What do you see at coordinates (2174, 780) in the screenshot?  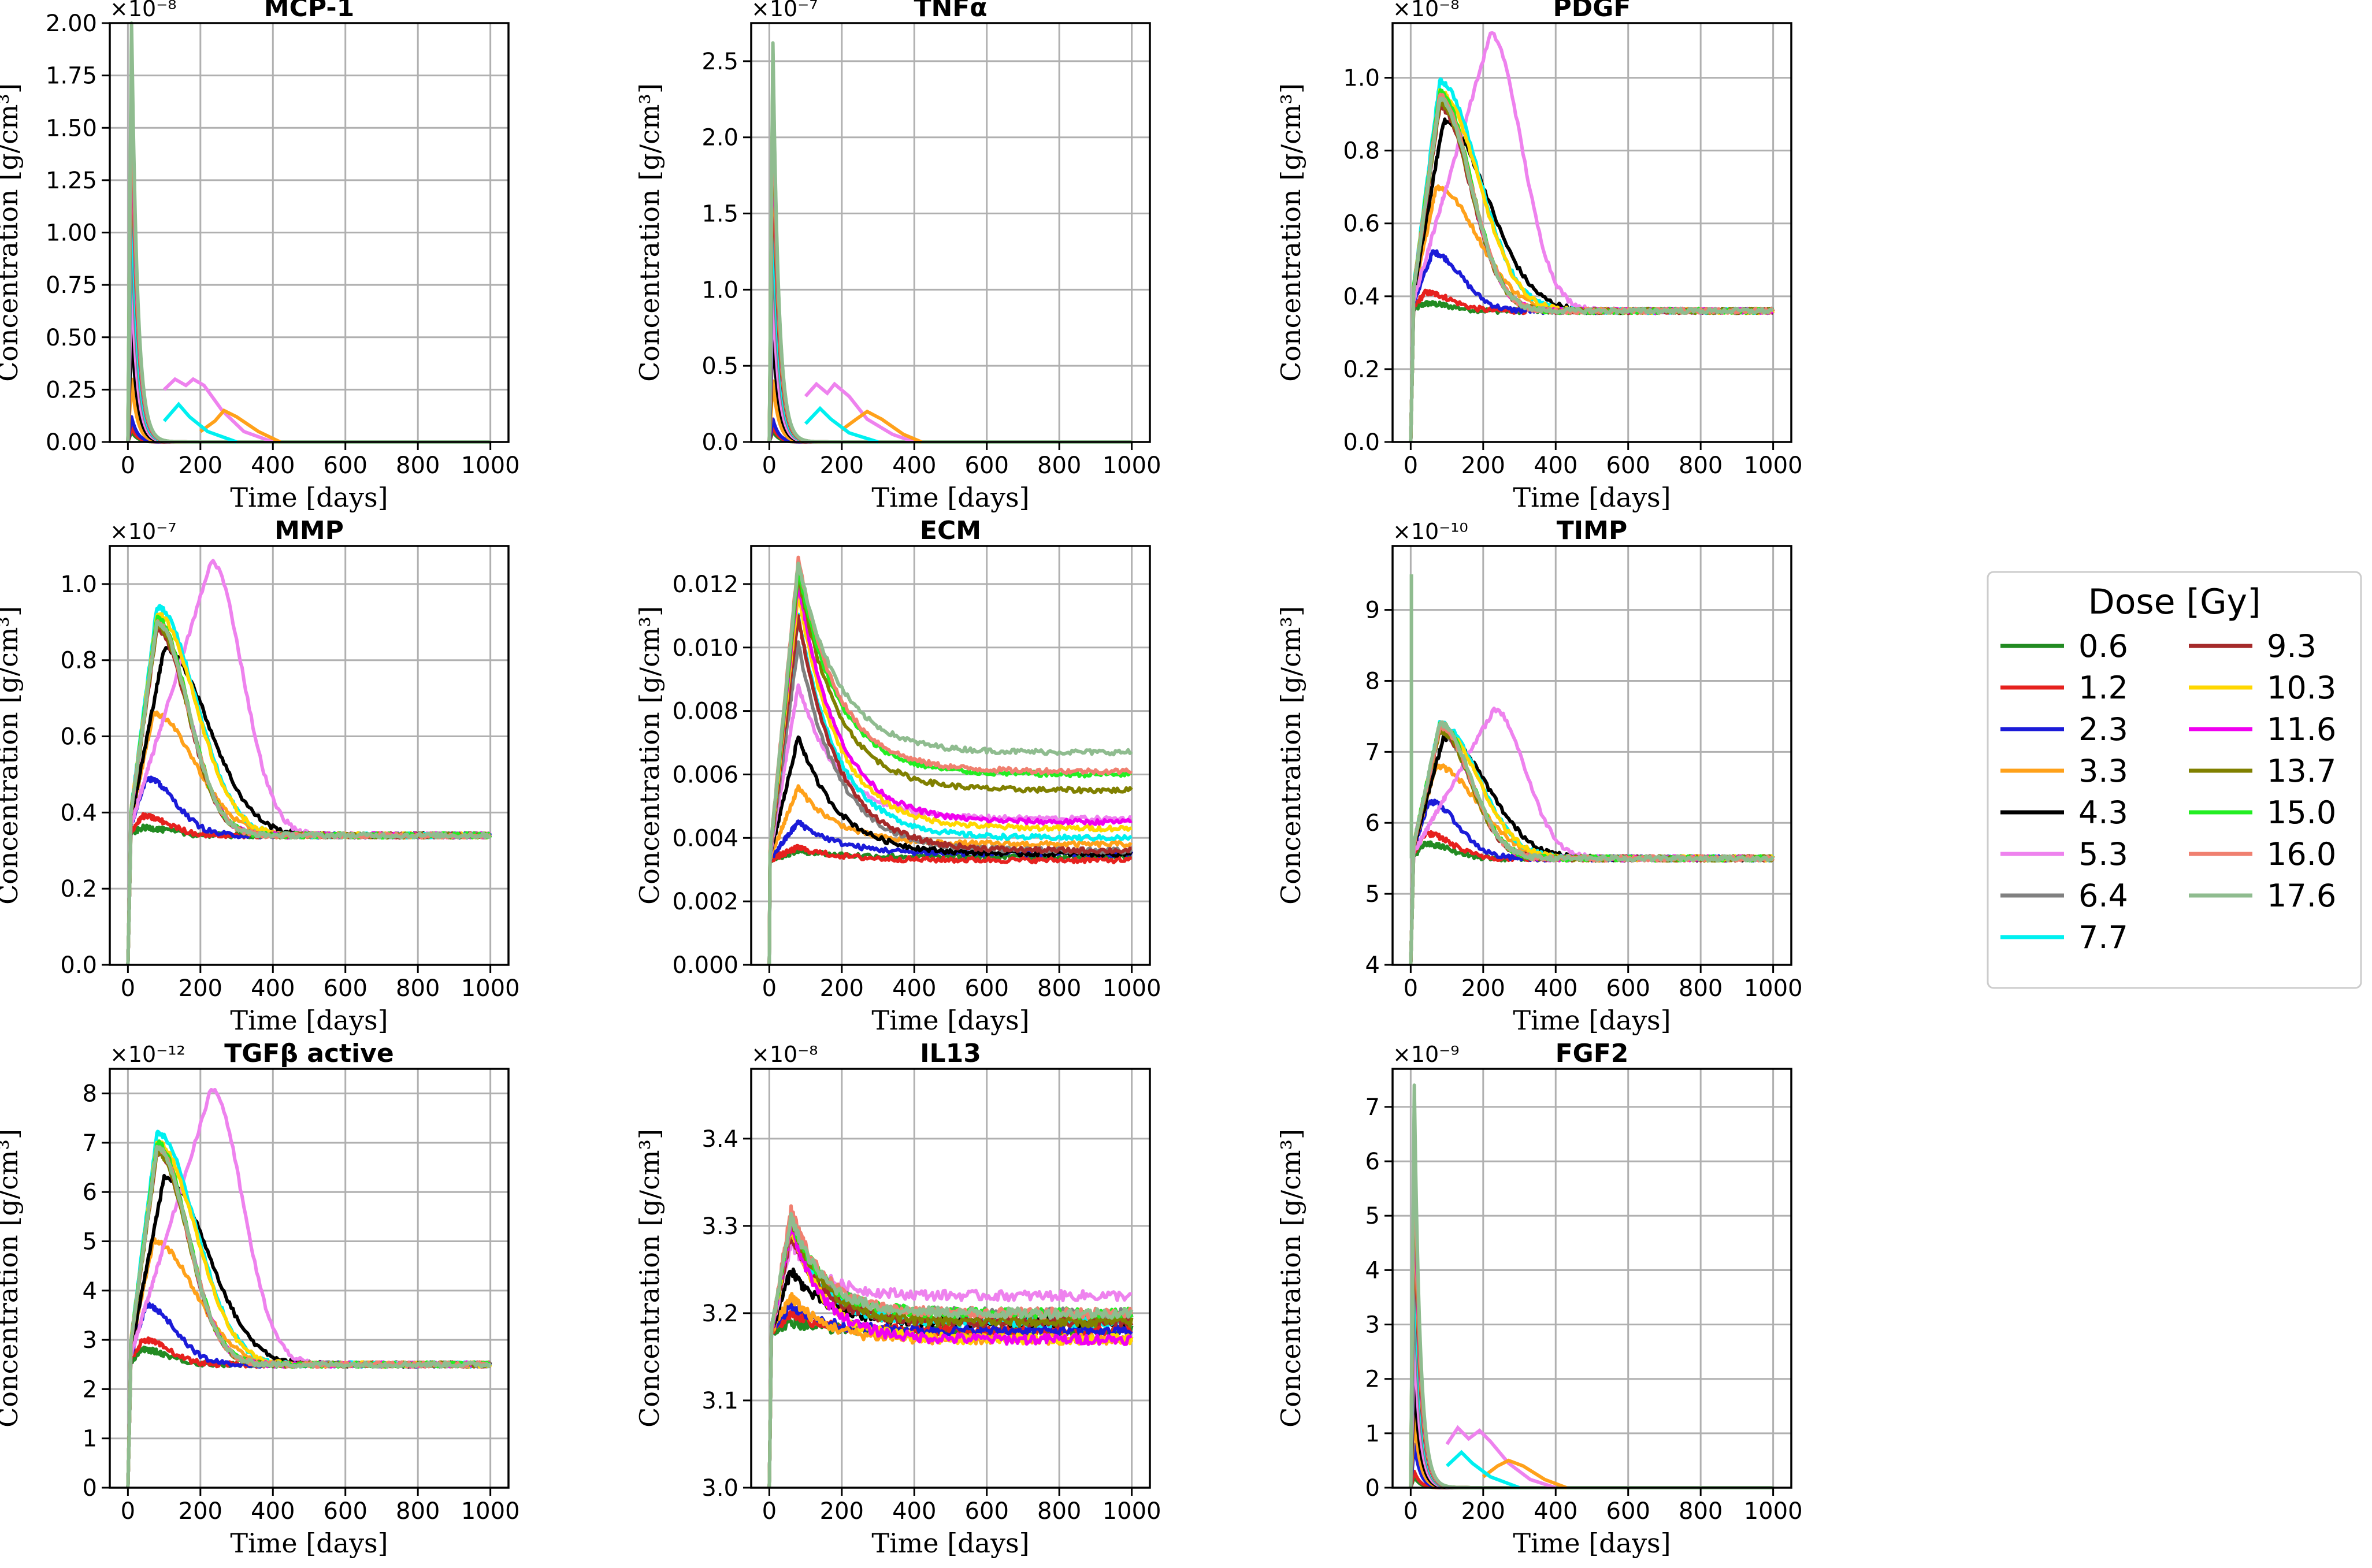 I see `legend-frame` at bounding box center [2174, 780].